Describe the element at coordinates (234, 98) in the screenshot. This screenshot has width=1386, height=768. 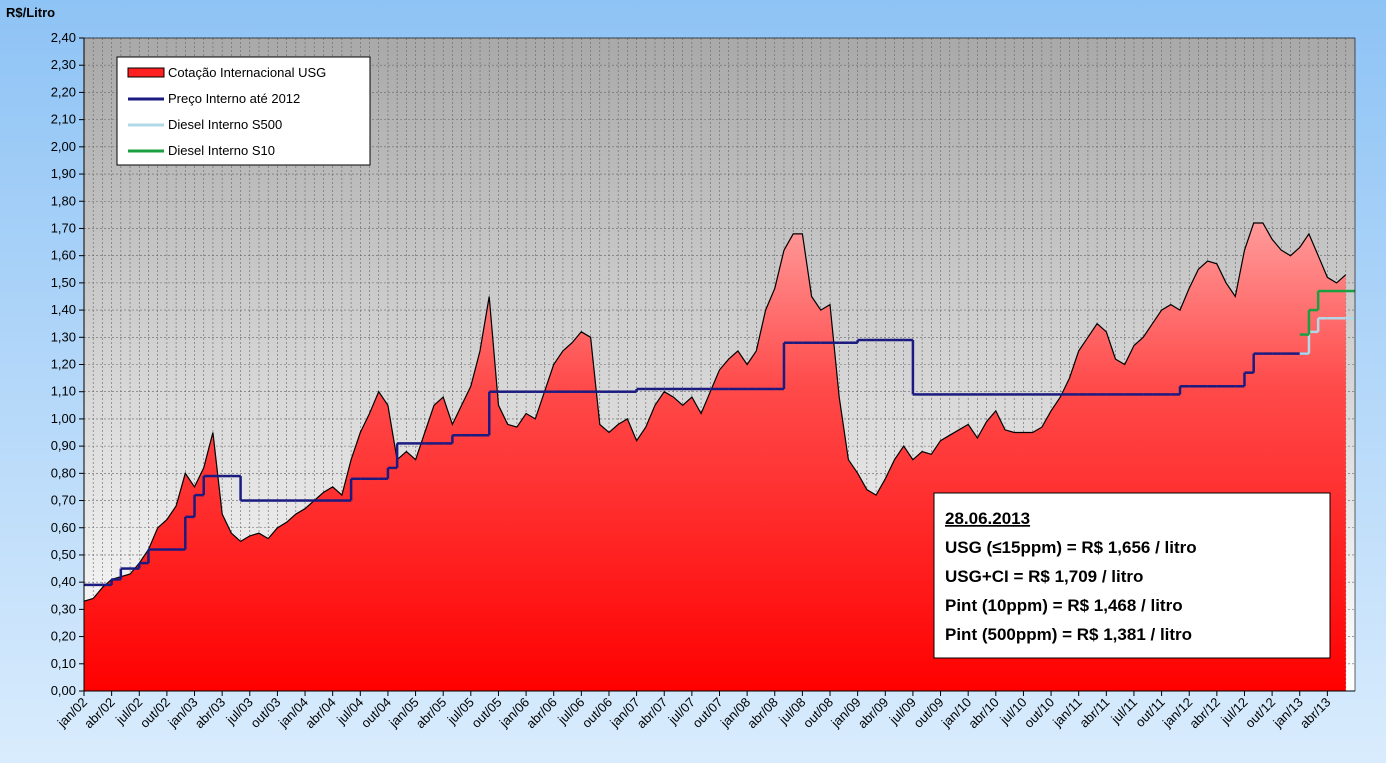
I see `legend-label: Preço Interno até 2012` at that location.